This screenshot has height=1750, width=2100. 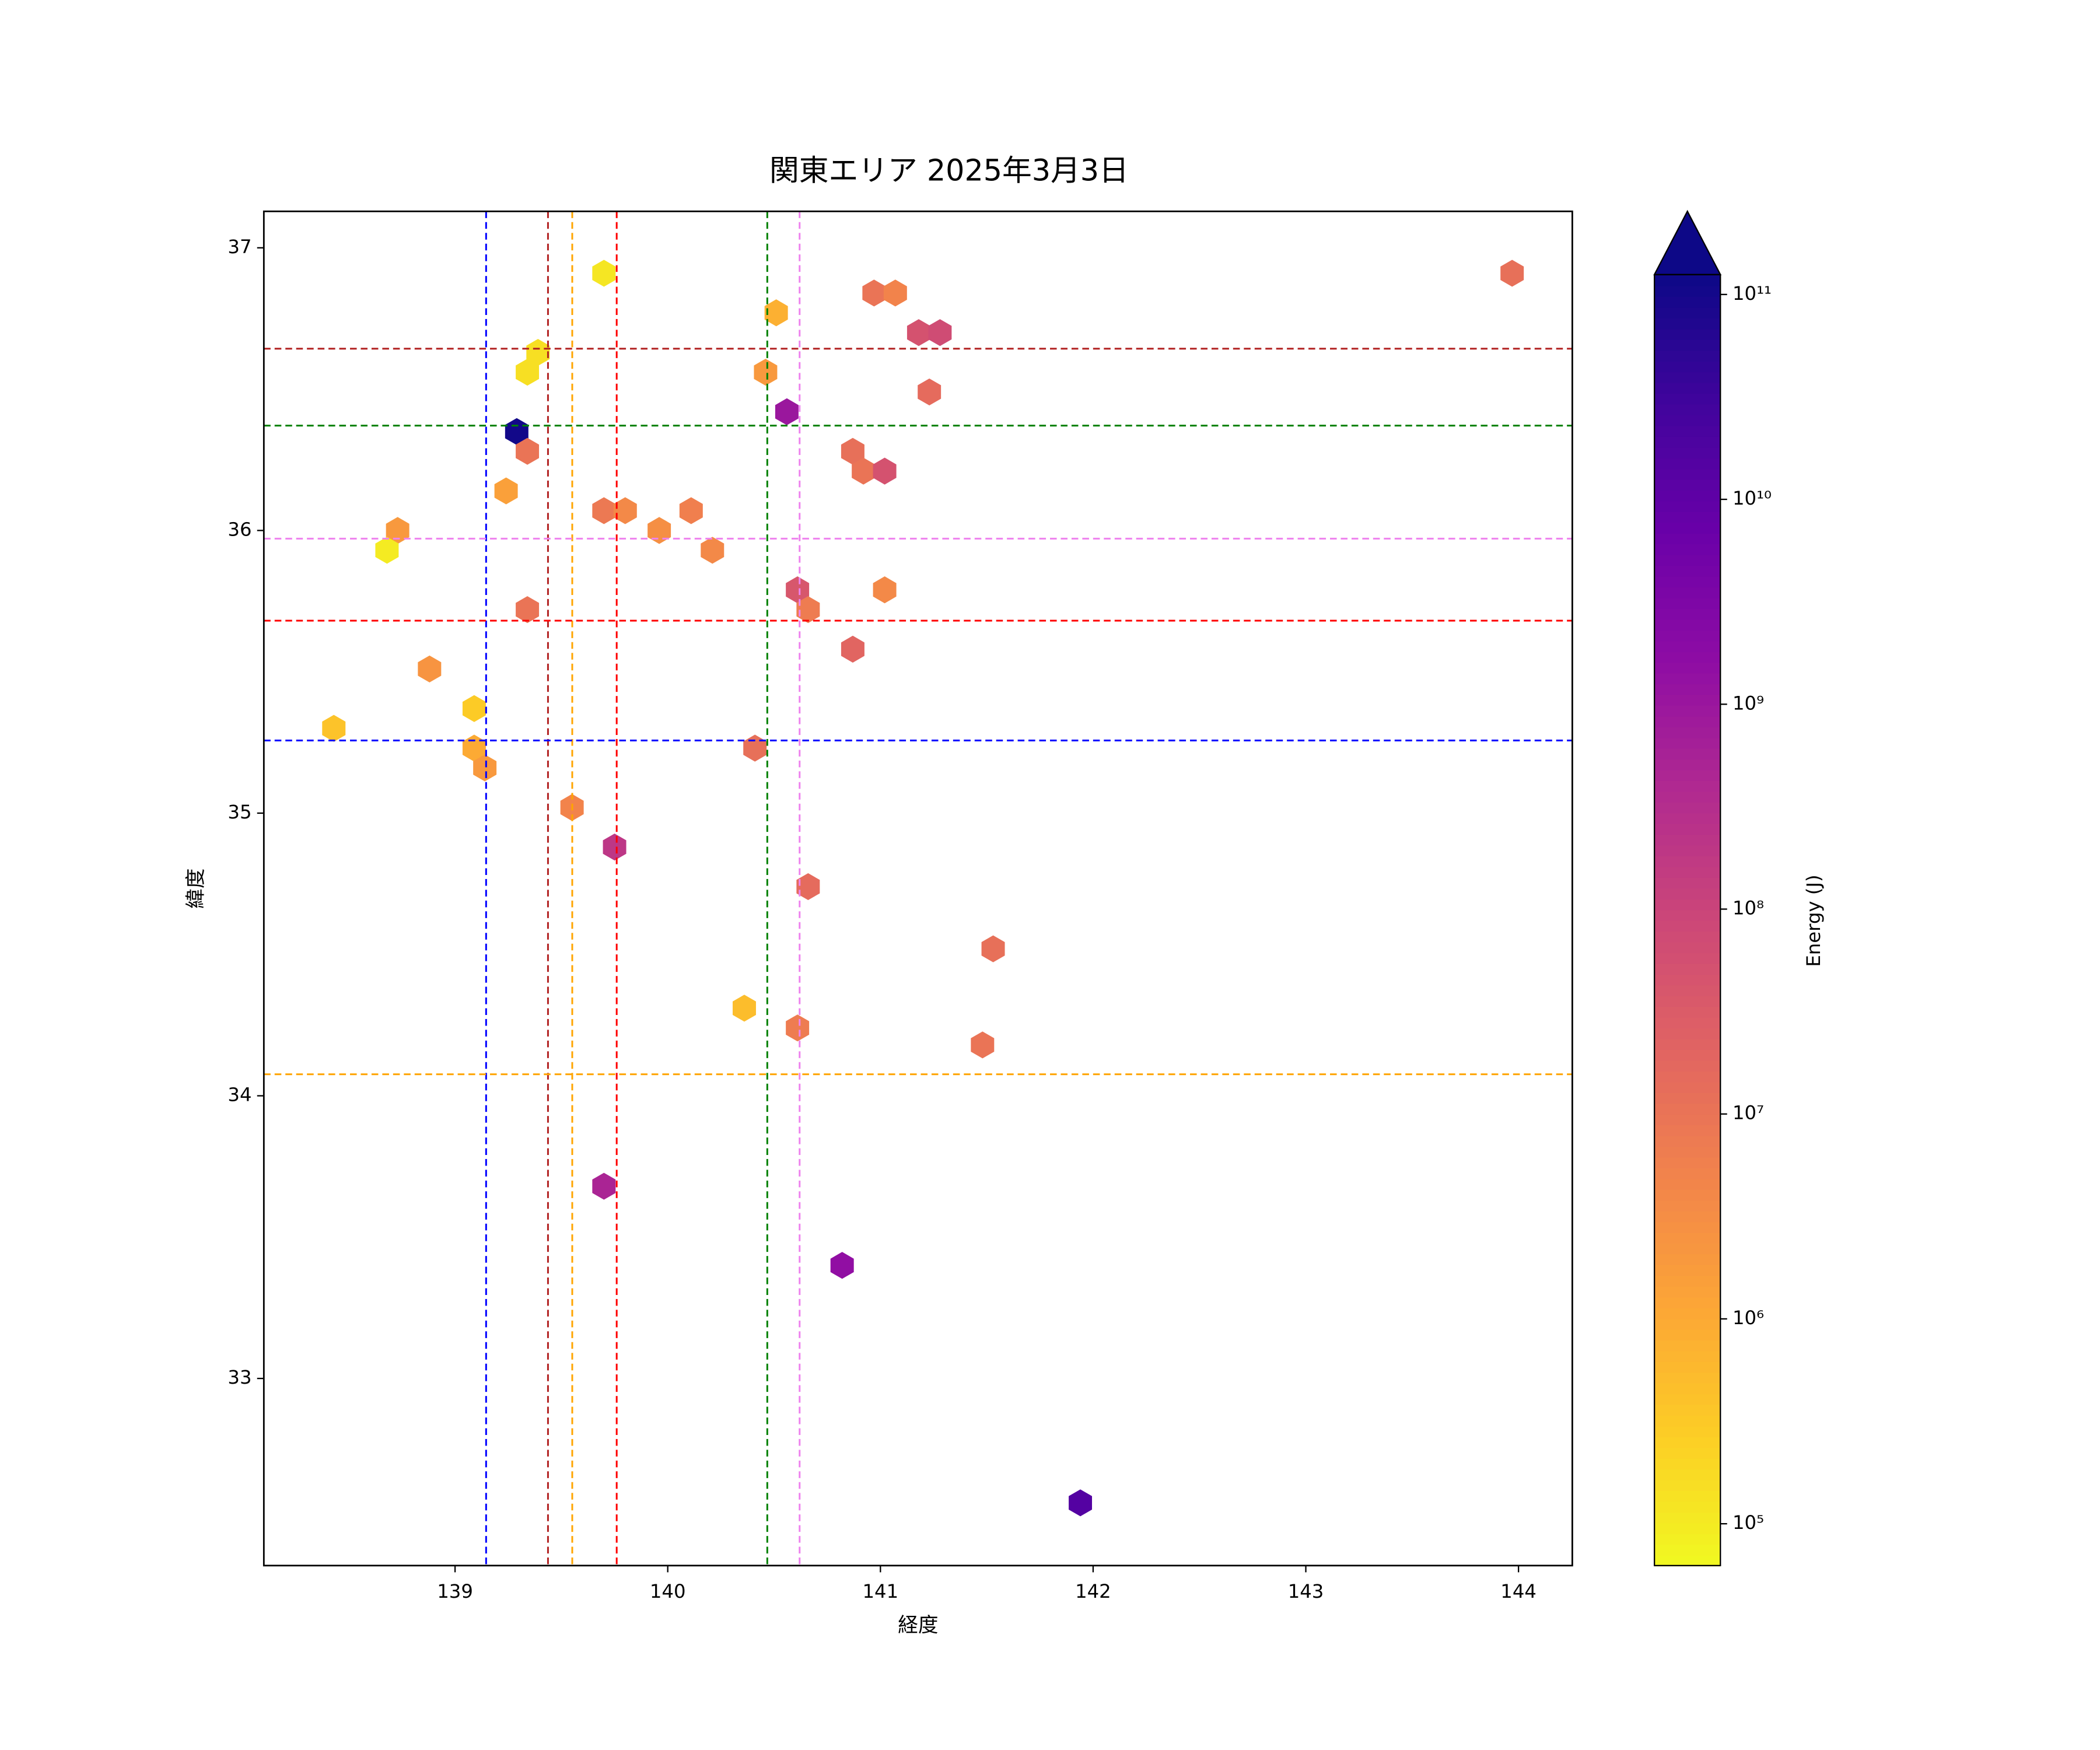 What do you see at coordinates (1748, 1113) in the screenshot?
I see `colorbar-tick-label: 10⁷` at bounding box center [1748, 1113].